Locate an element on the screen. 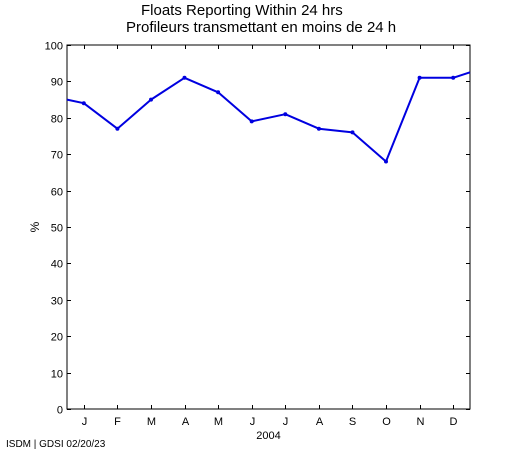 The image size is (520, 460). y-tick-label: 30 is located at coordinates (57, 302).